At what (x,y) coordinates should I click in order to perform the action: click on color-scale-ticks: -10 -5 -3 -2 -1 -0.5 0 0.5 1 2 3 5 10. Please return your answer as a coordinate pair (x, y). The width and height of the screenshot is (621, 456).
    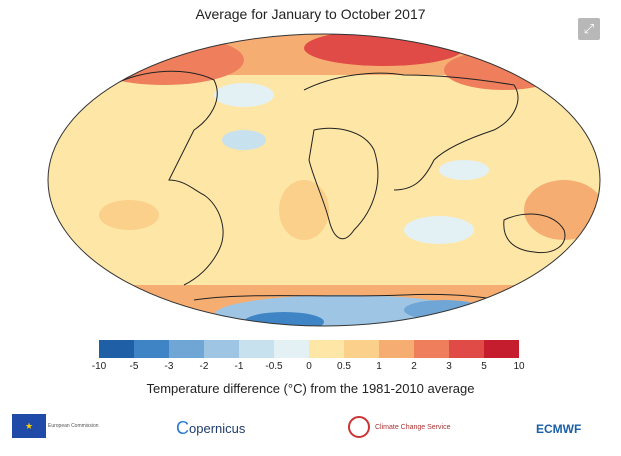
    Looking at the image, I should click on (308, 368).